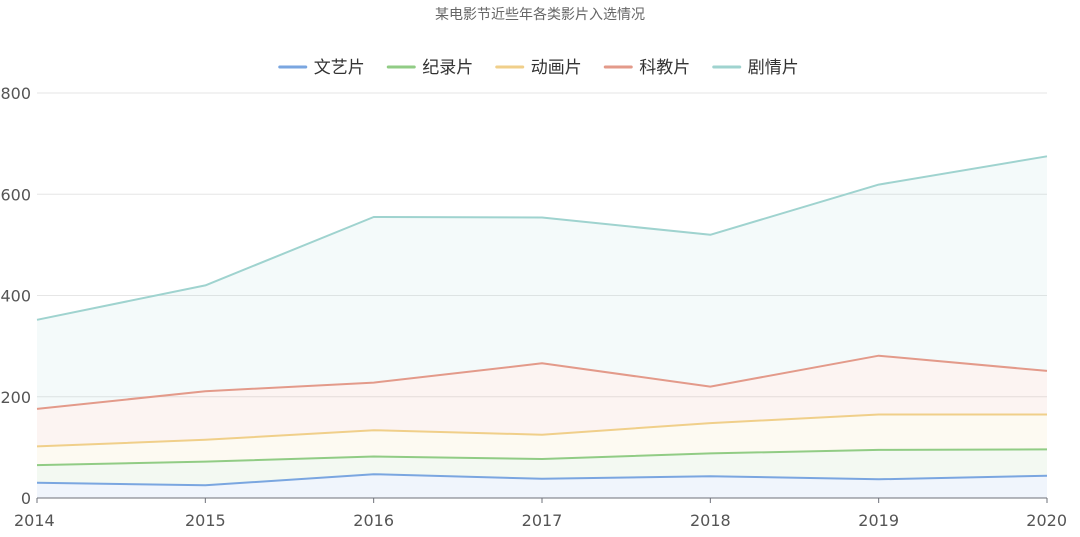 The height and width of the screenshot is (537, 1080). I want to click on legend-label: 科教片, so click(664, 68).